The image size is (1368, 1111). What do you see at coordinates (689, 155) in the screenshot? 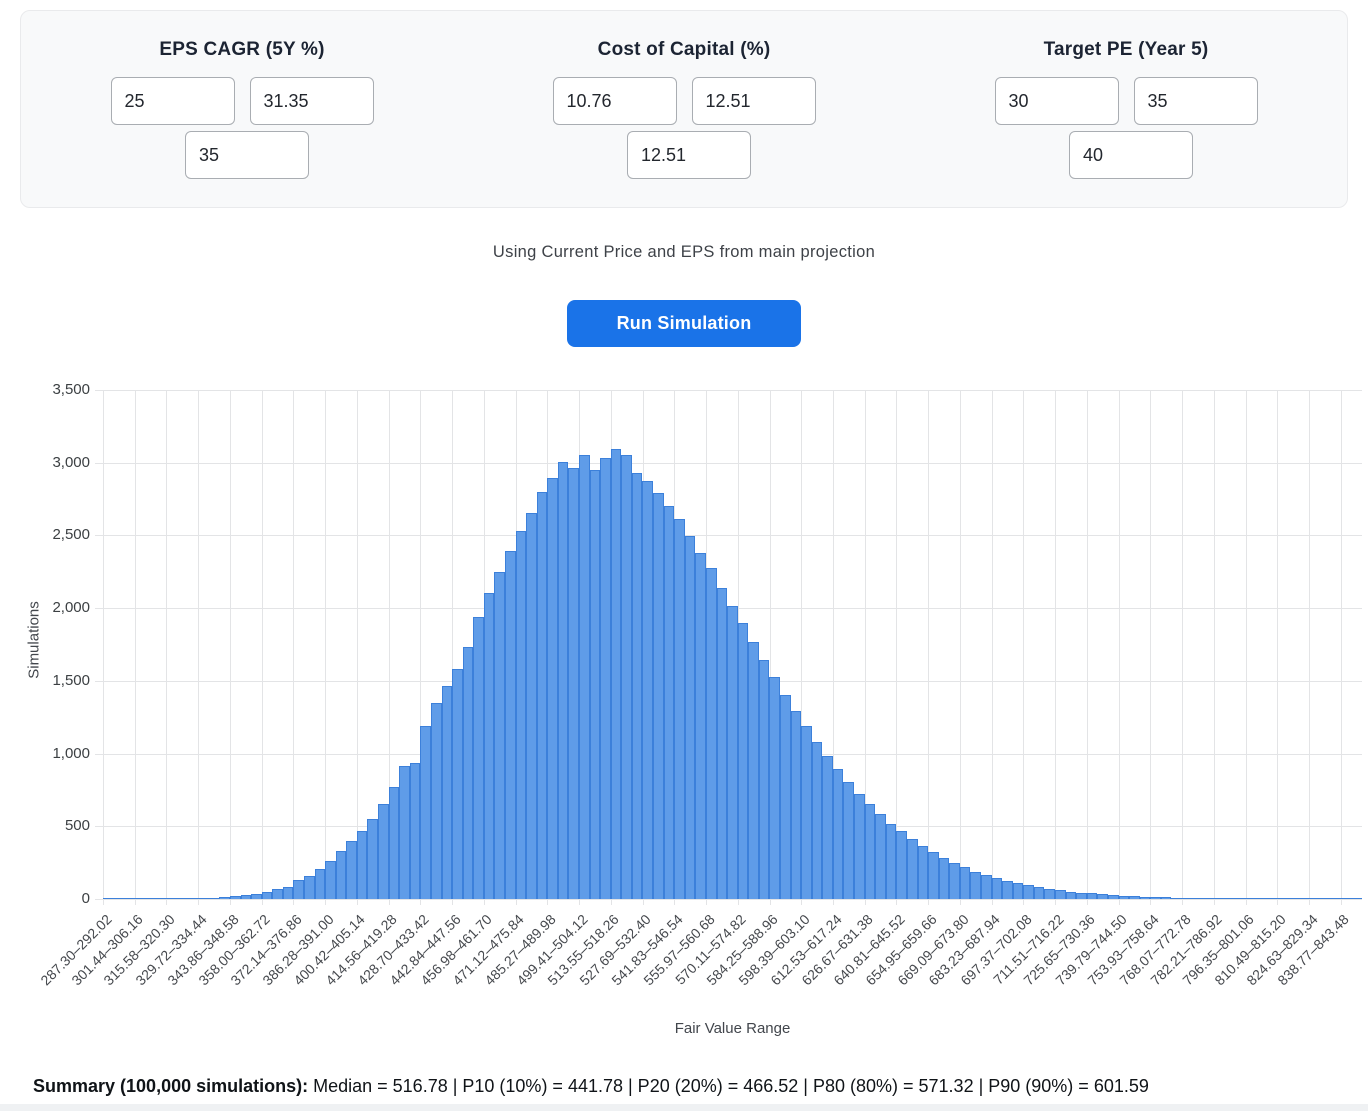
I see `cost-of-capital-max-input` at bounding box center [689, 155].